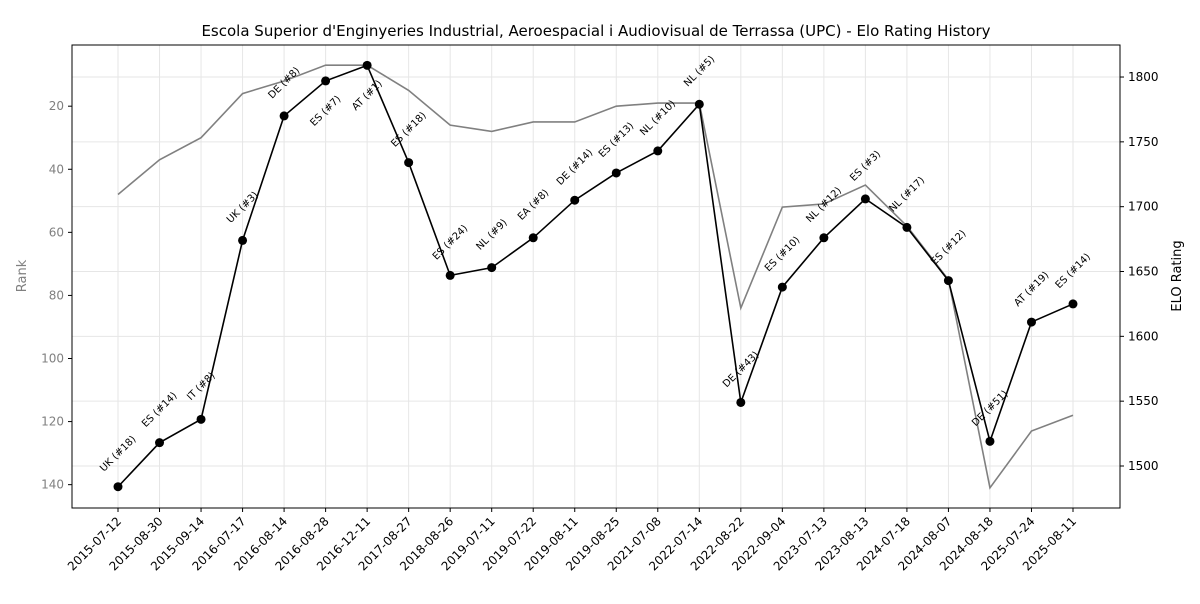  I want to click on right-y-tick-label: 1500, so click(1143, 466).